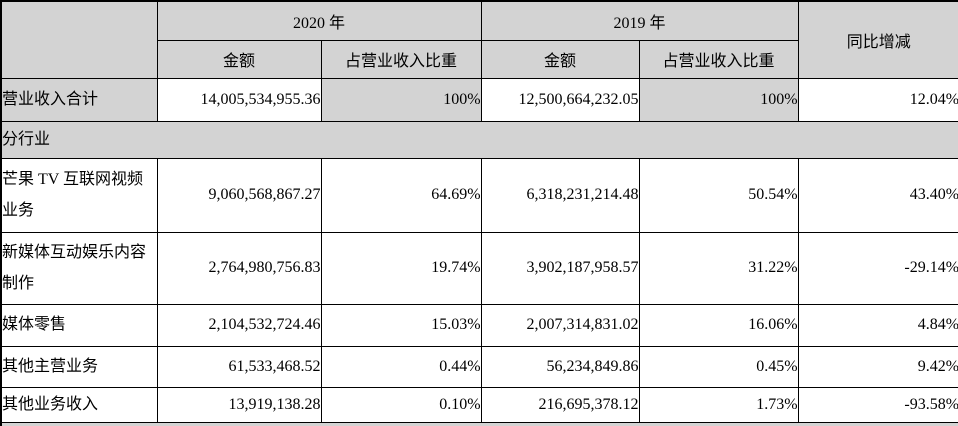 The width and height of the screenshot is (958, 426). I want to click on share-2020-cell: 19.74%, so click(401, 268).